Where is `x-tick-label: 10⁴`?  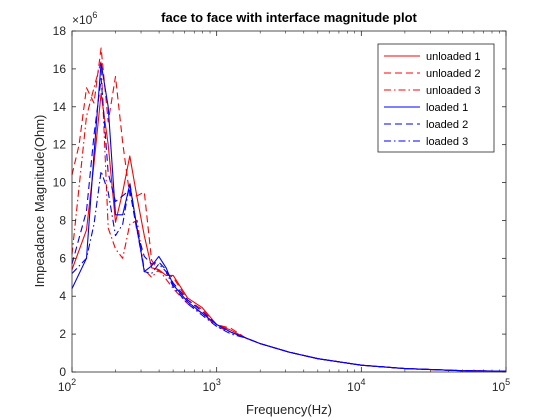 x-tick-label: 10⁴ is located at coordinates (356, 385).